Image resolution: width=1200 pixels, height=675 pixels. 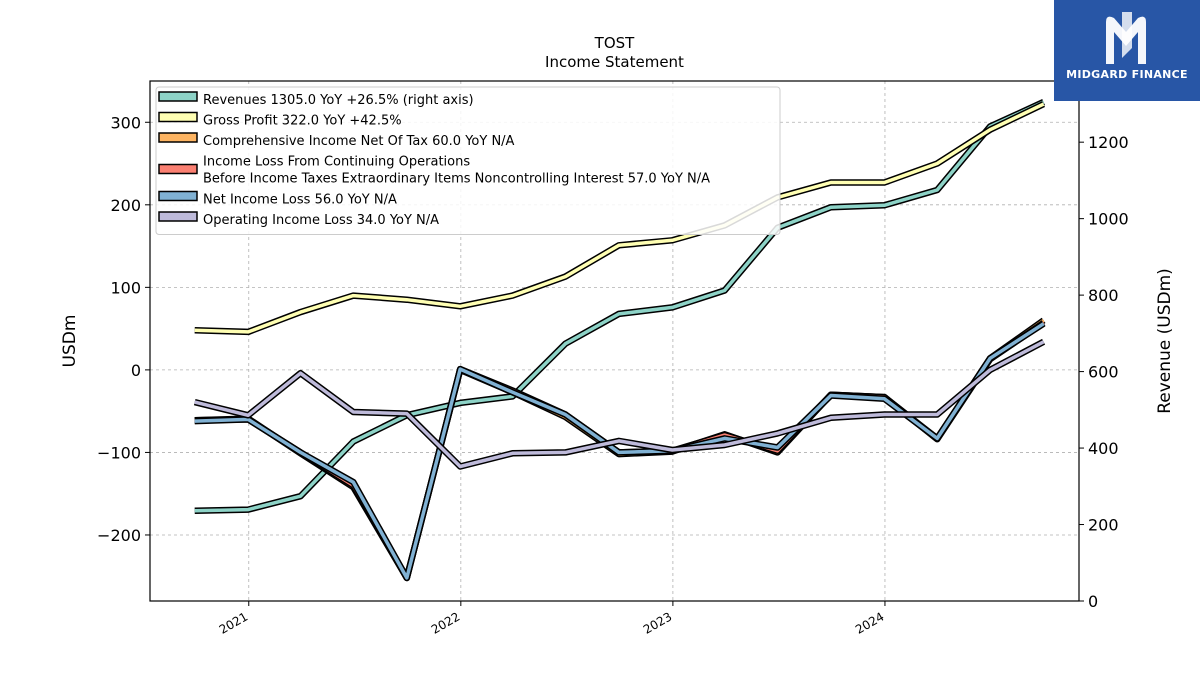 I want to click on x-tick-label: 2021, so click(x=233, y=622).